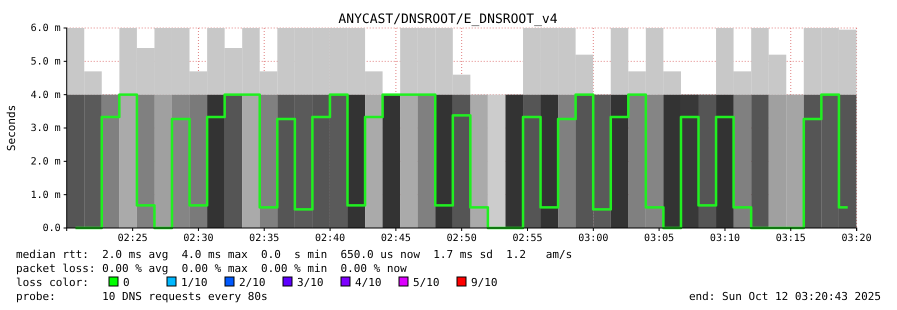  I want to click on x-tick-label: 02:45, so click(395, 238).